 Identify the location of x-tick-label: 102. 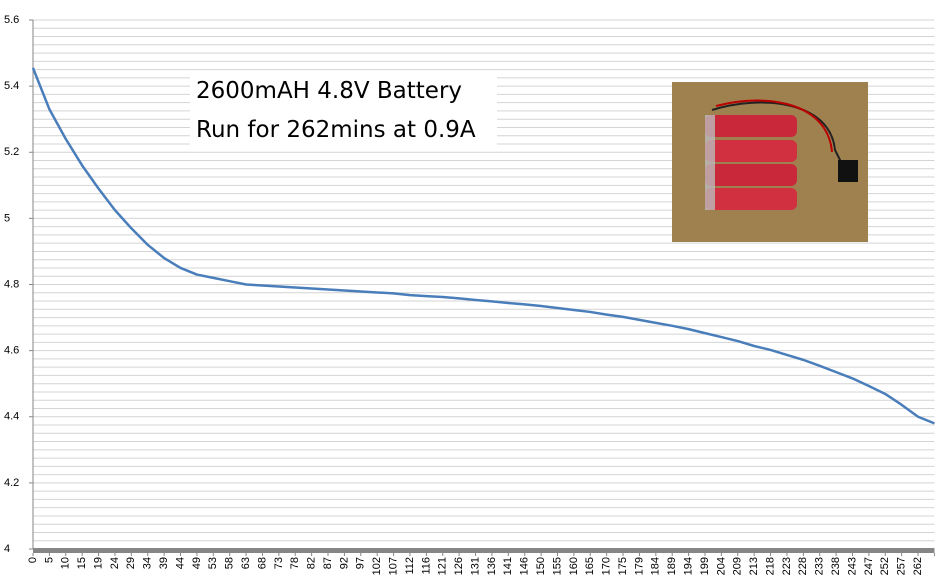
(377, 566).